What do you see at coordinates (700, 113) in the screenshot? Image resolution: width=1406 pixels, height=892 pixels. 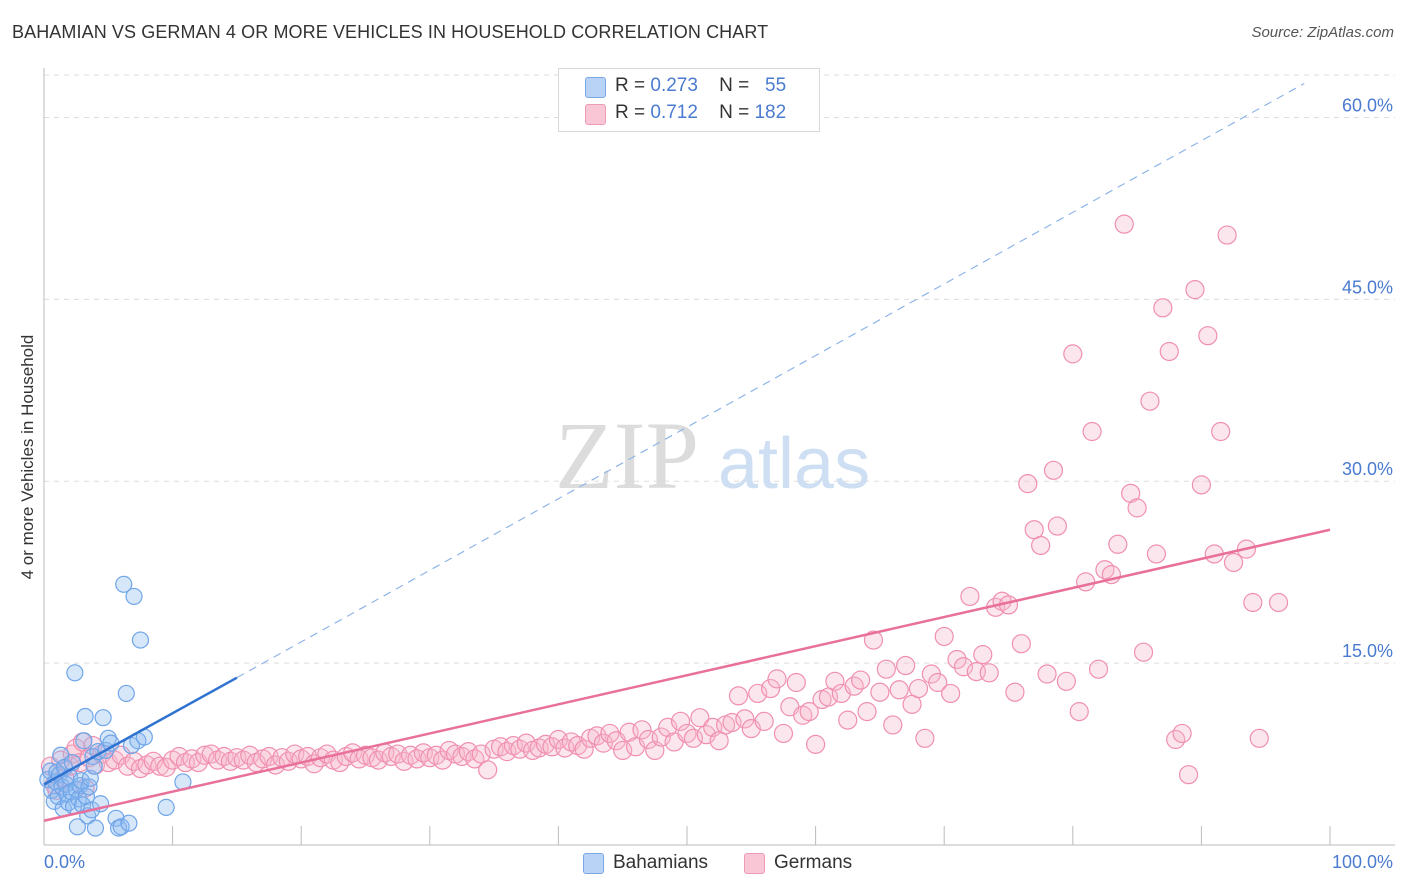 I see `legend-text-germans: R = 0.712 N = 182` at bounding box center [700, 113].